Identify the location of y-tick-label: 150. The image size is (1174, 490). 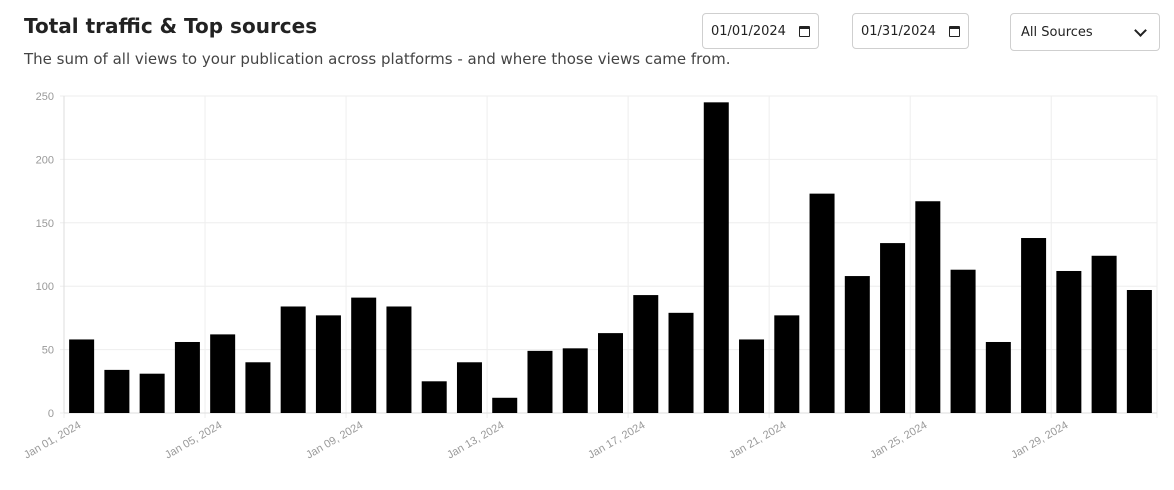
(45, 224).